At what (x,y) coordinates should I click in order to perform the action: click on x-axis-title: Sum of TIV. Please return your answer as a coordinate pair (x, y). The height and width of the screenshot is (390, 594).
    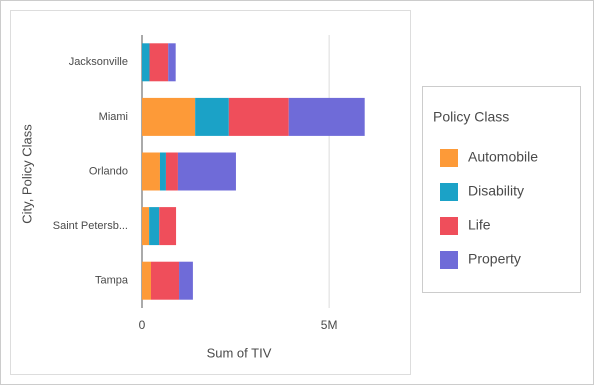
    Looking at the image, I should click on (239, 352).